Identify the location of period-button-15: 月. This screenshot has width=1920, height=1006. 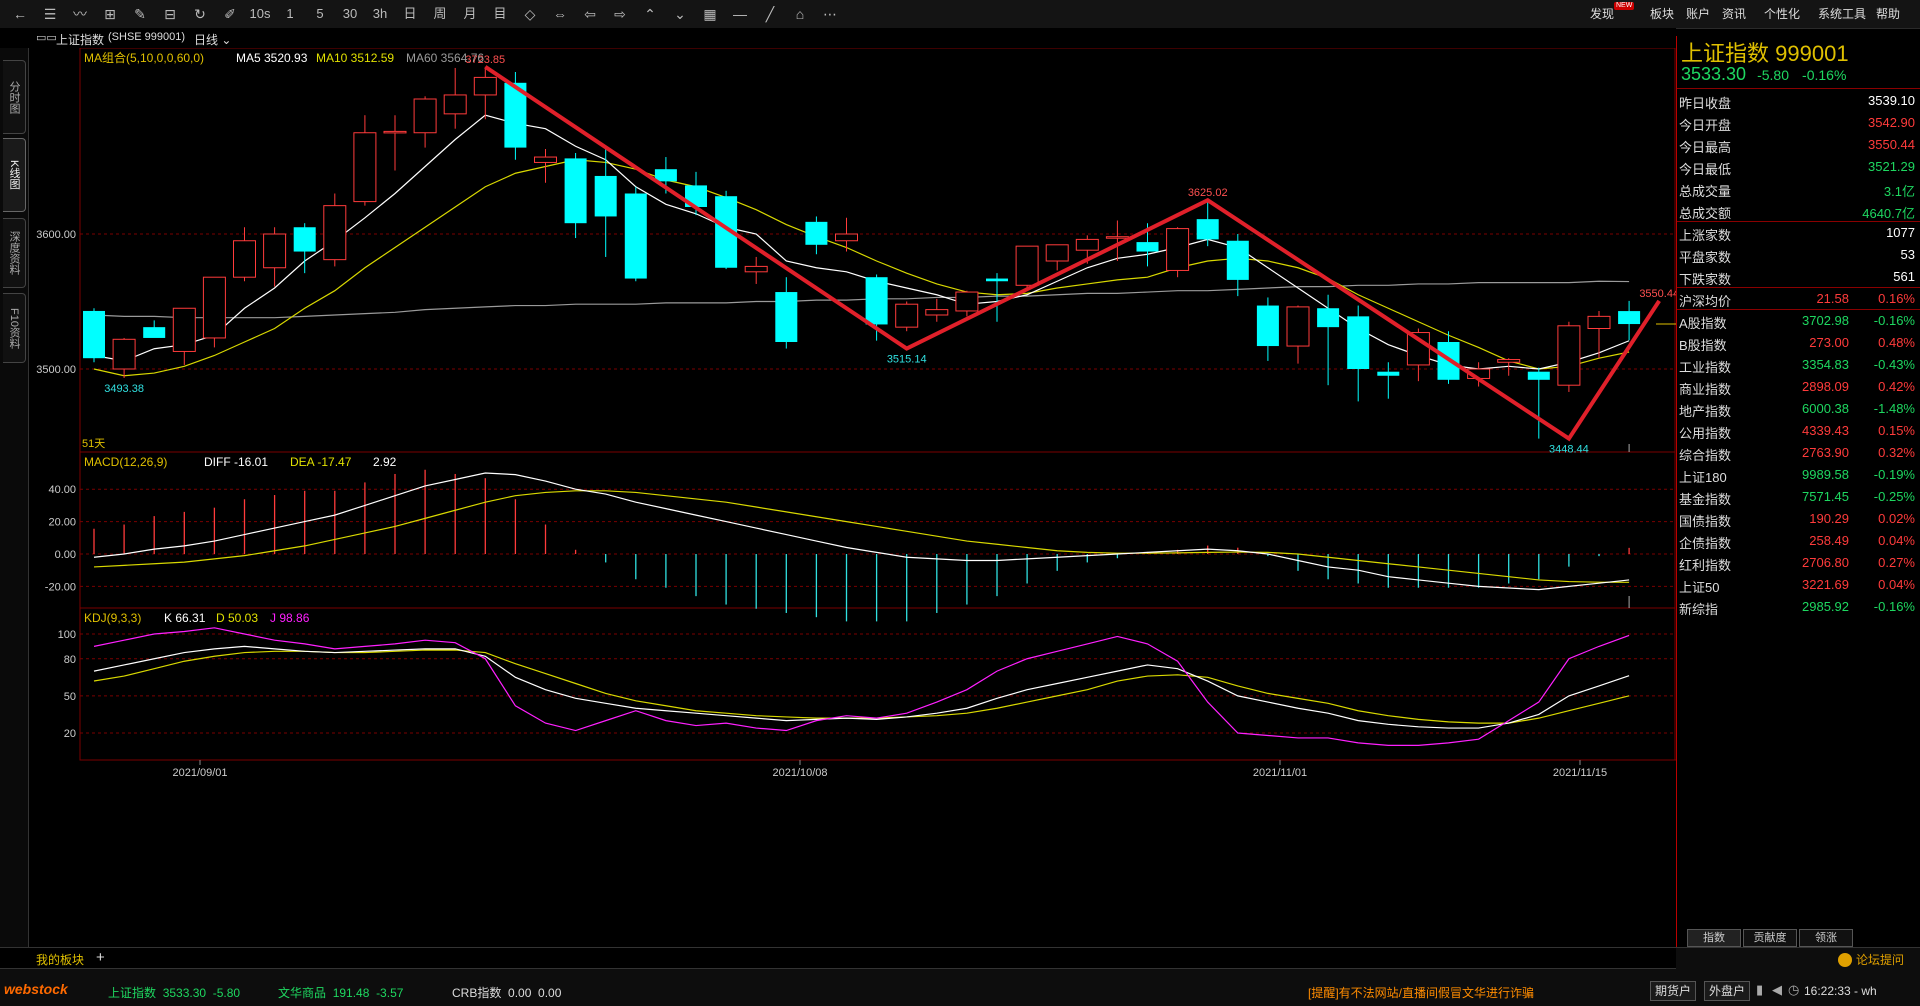
(470, 13).